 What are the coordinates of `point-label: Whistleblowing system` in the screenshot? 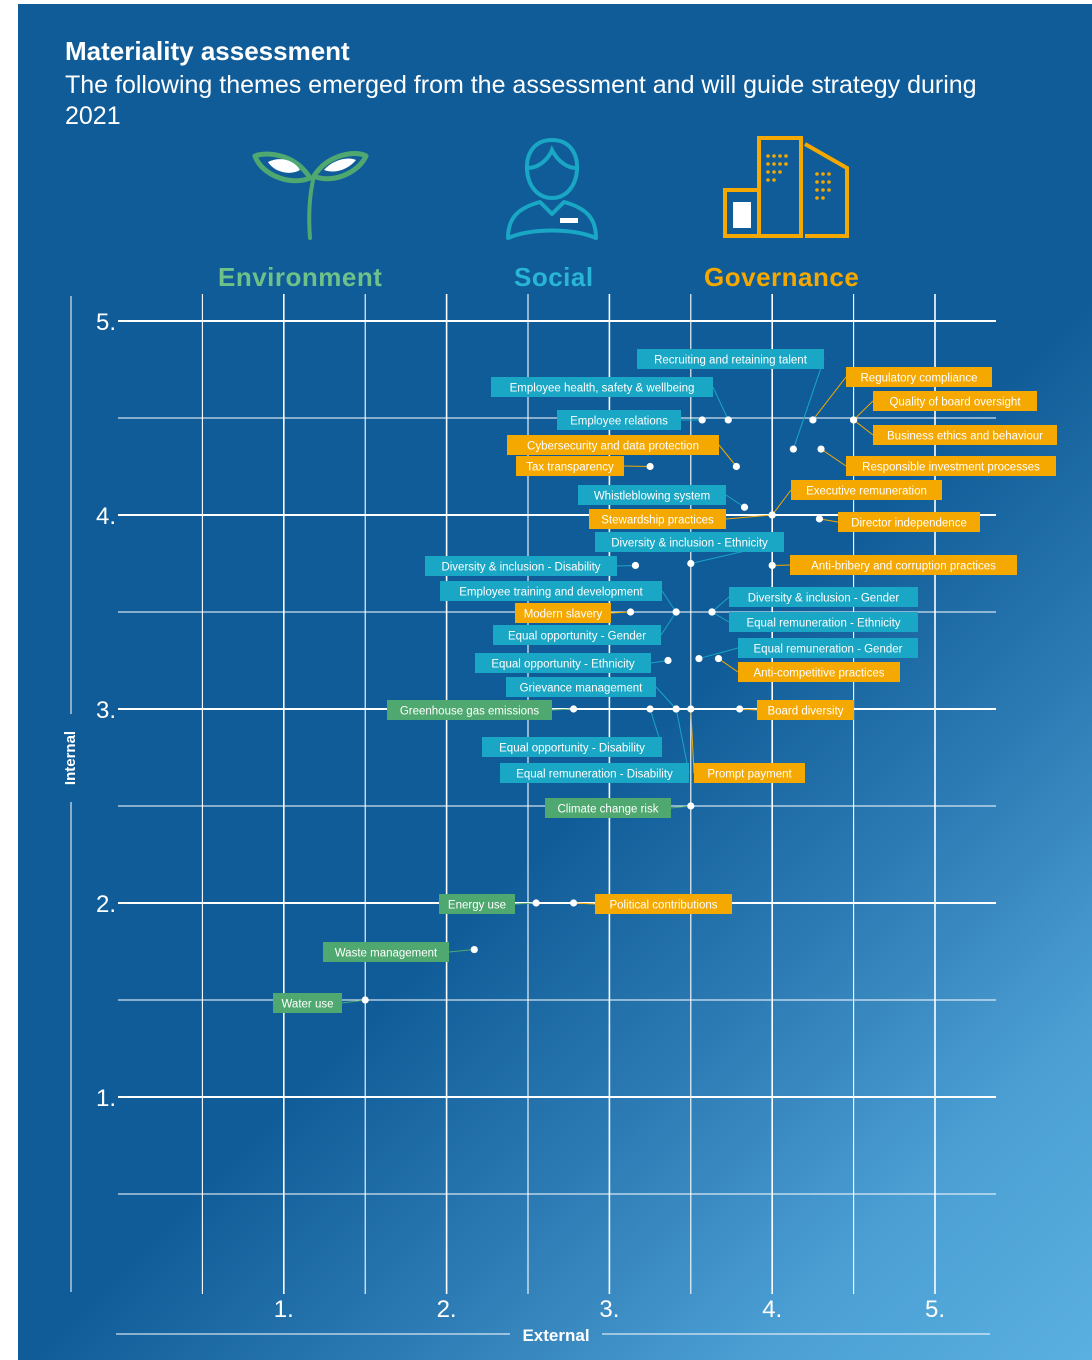 It's located at (652, 497).